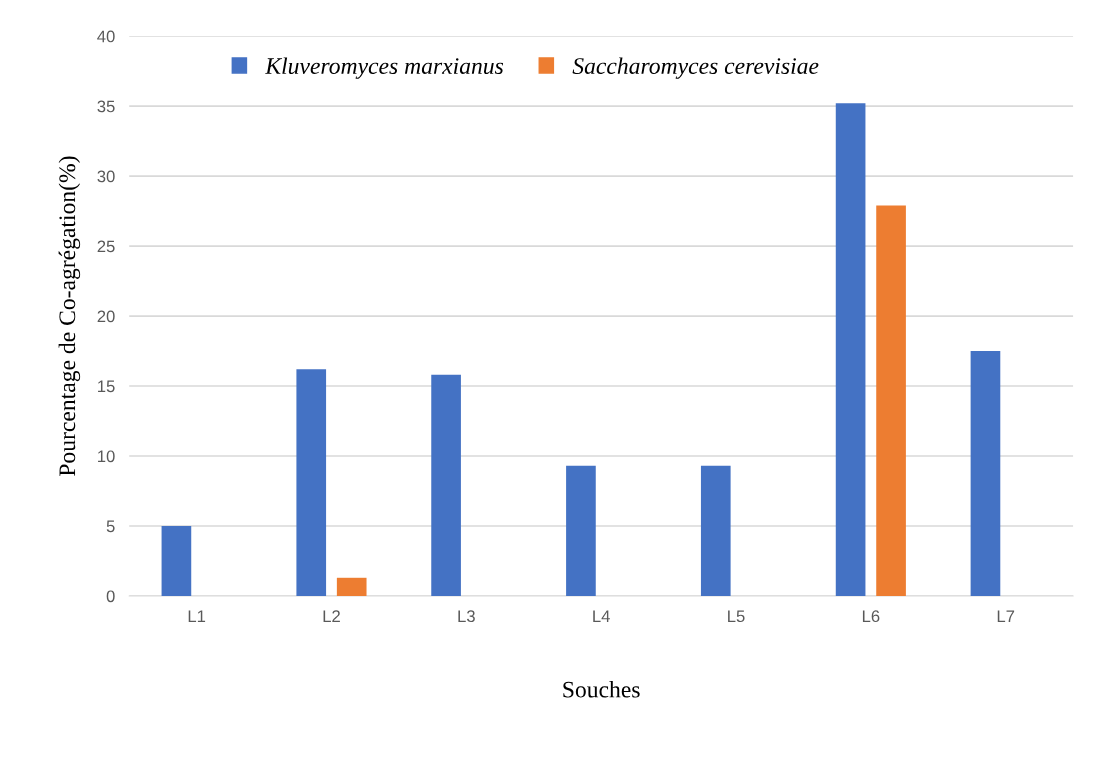  What do you see at coordinates (106, 386) in the screenshot?
I see `y-tick-label: 15` at bounding box center [106, 386].